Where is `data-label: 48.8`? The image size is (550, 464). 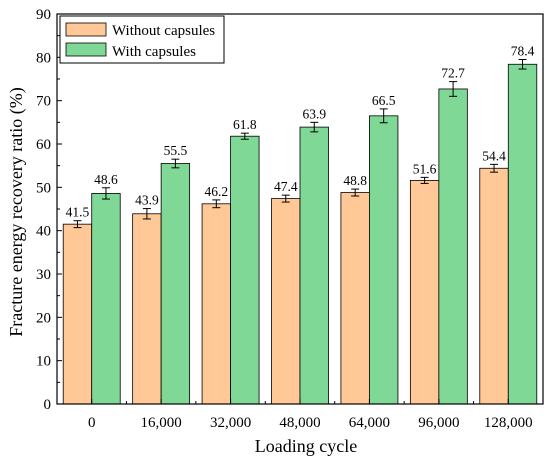
data-label: 48.8 is located at coordinates (355, 180).